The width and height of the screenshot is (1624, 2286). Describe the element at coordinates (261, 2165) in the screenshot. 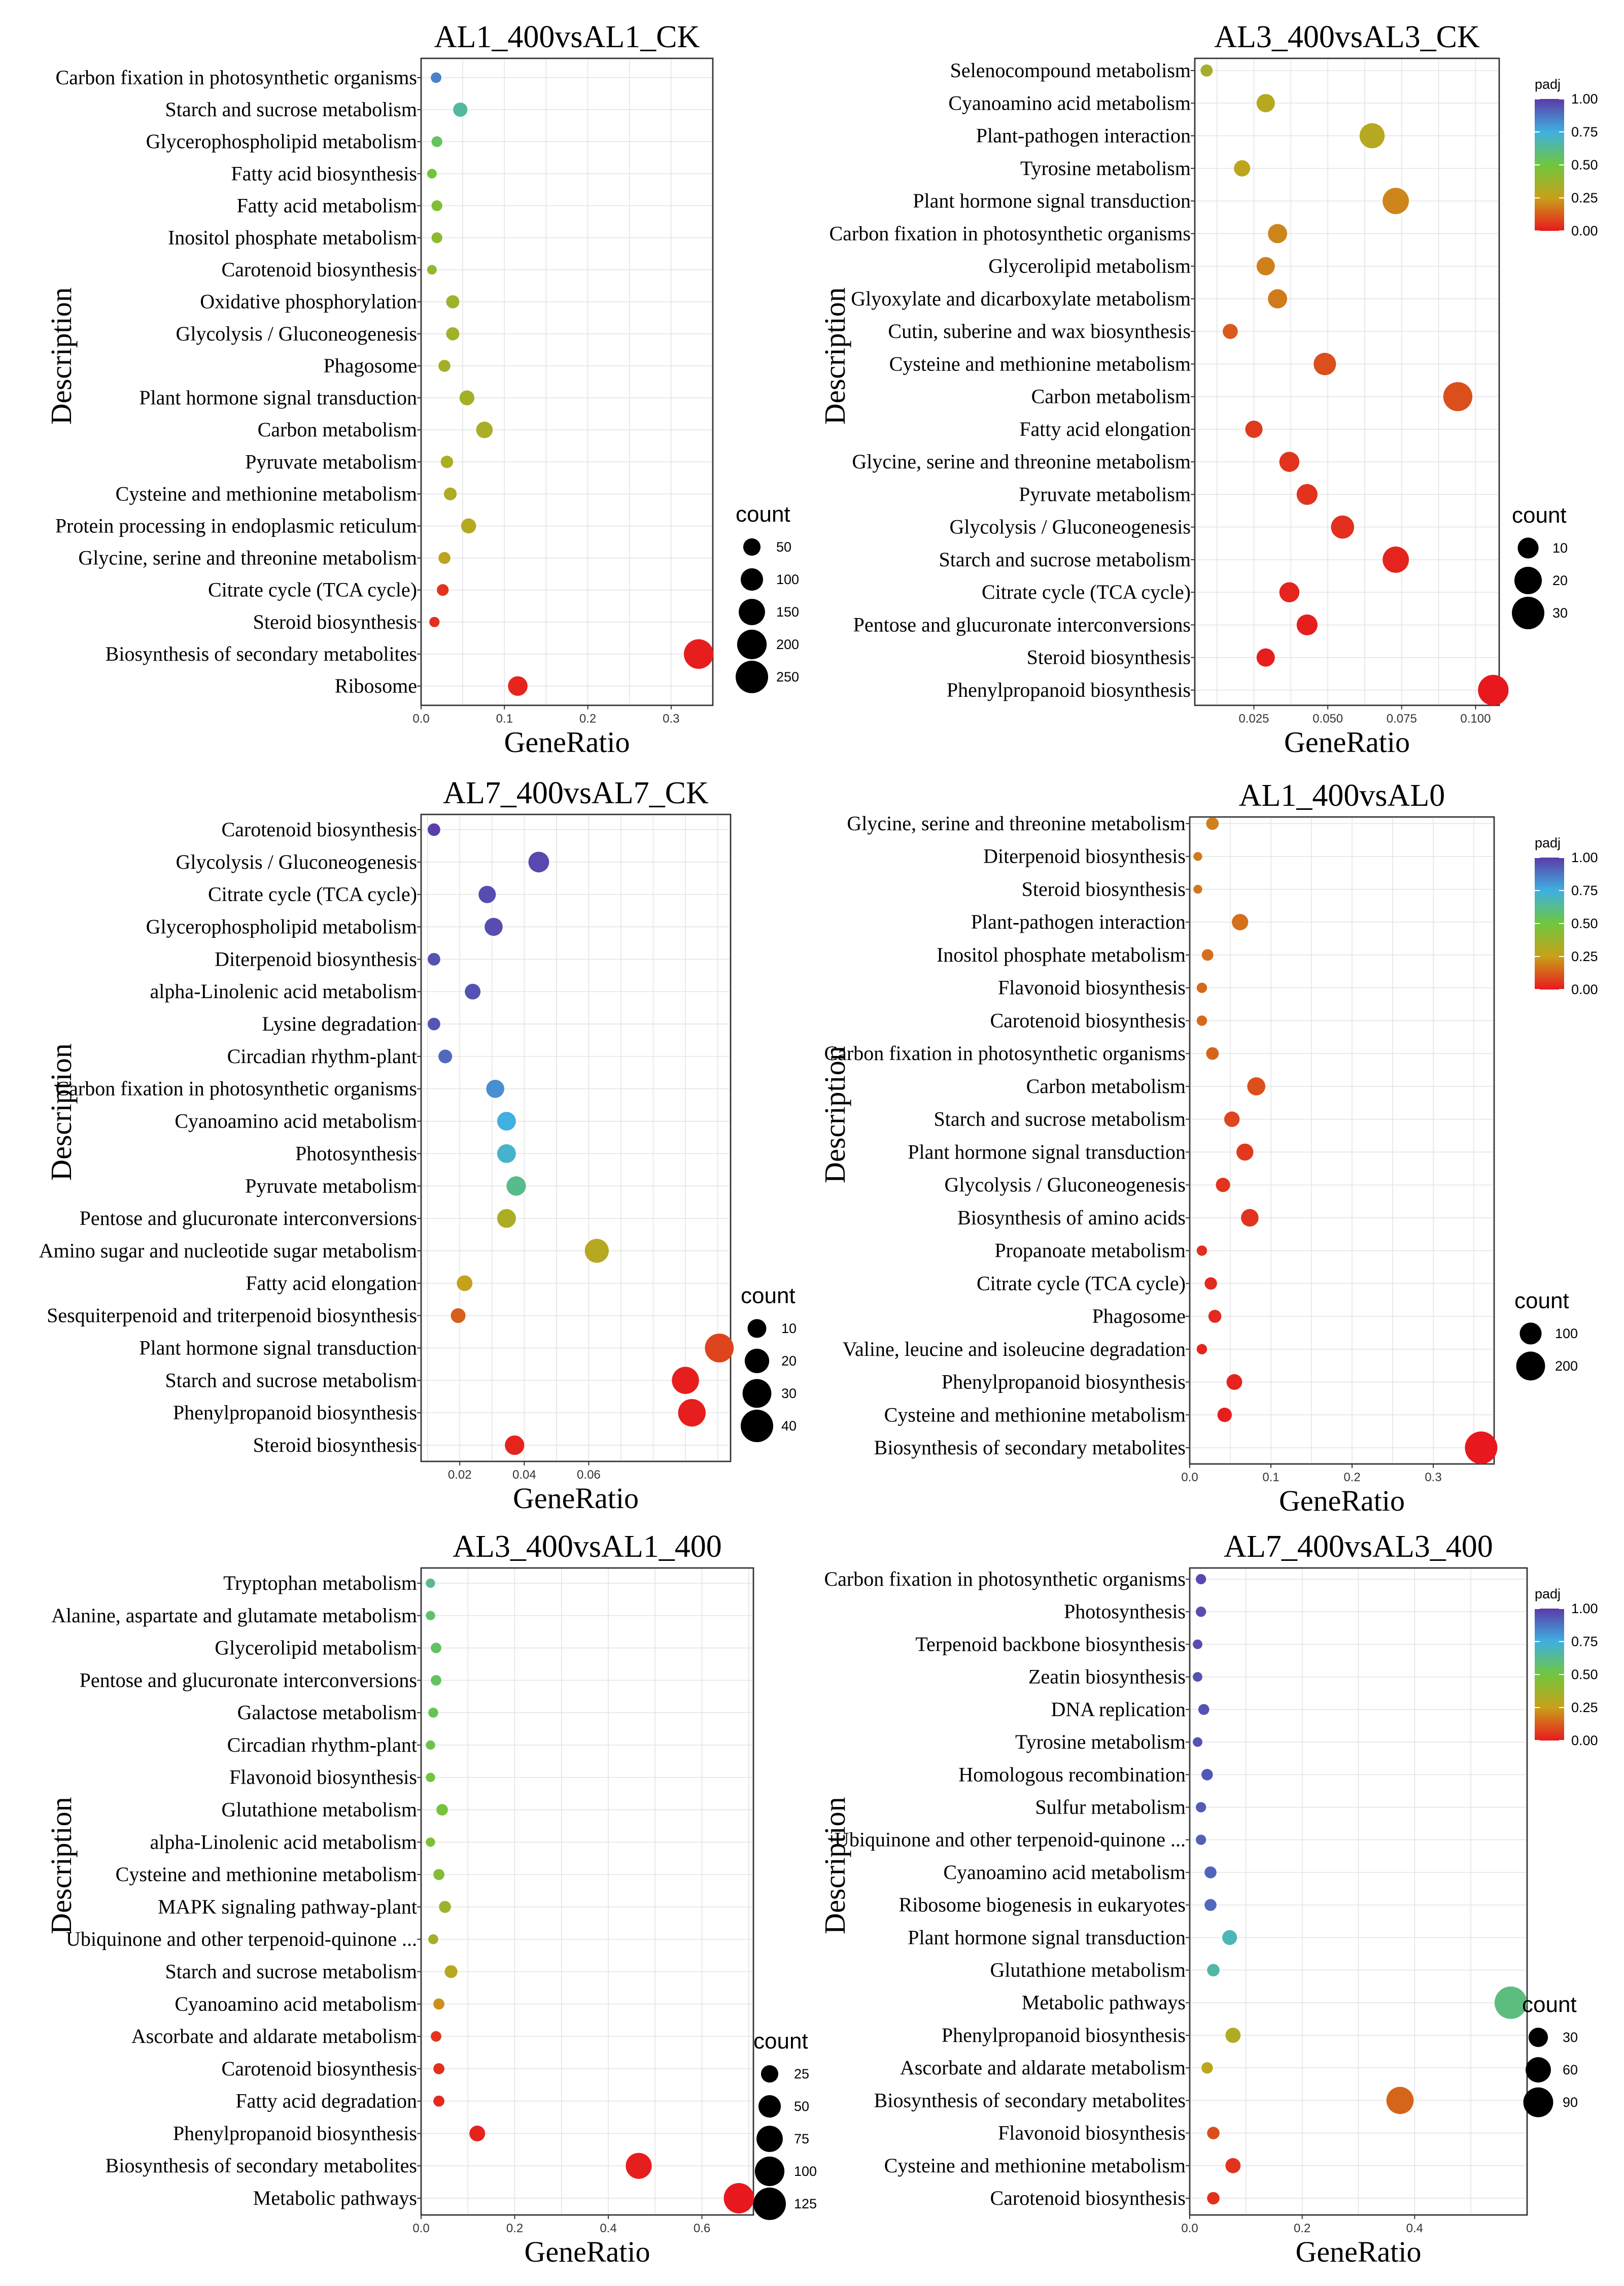

I see `y-tick-label: Biosynthesis of secondary metabolites` at that location.